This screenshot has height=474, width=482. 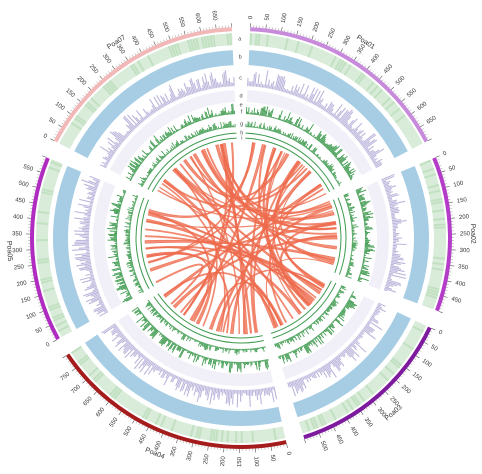 What do you see at coordinates (70, 93) in the screenshot?
I see `tick-label: 150` at bounding box center [70, 93].